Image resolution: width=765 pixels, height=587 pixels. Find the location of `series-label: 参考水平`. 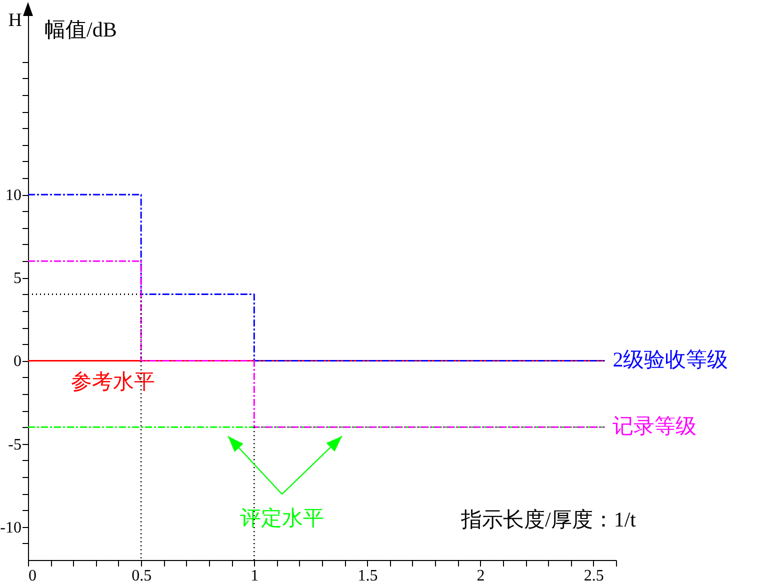

series-label: 参考水平 is located at coordinates (113, 382).